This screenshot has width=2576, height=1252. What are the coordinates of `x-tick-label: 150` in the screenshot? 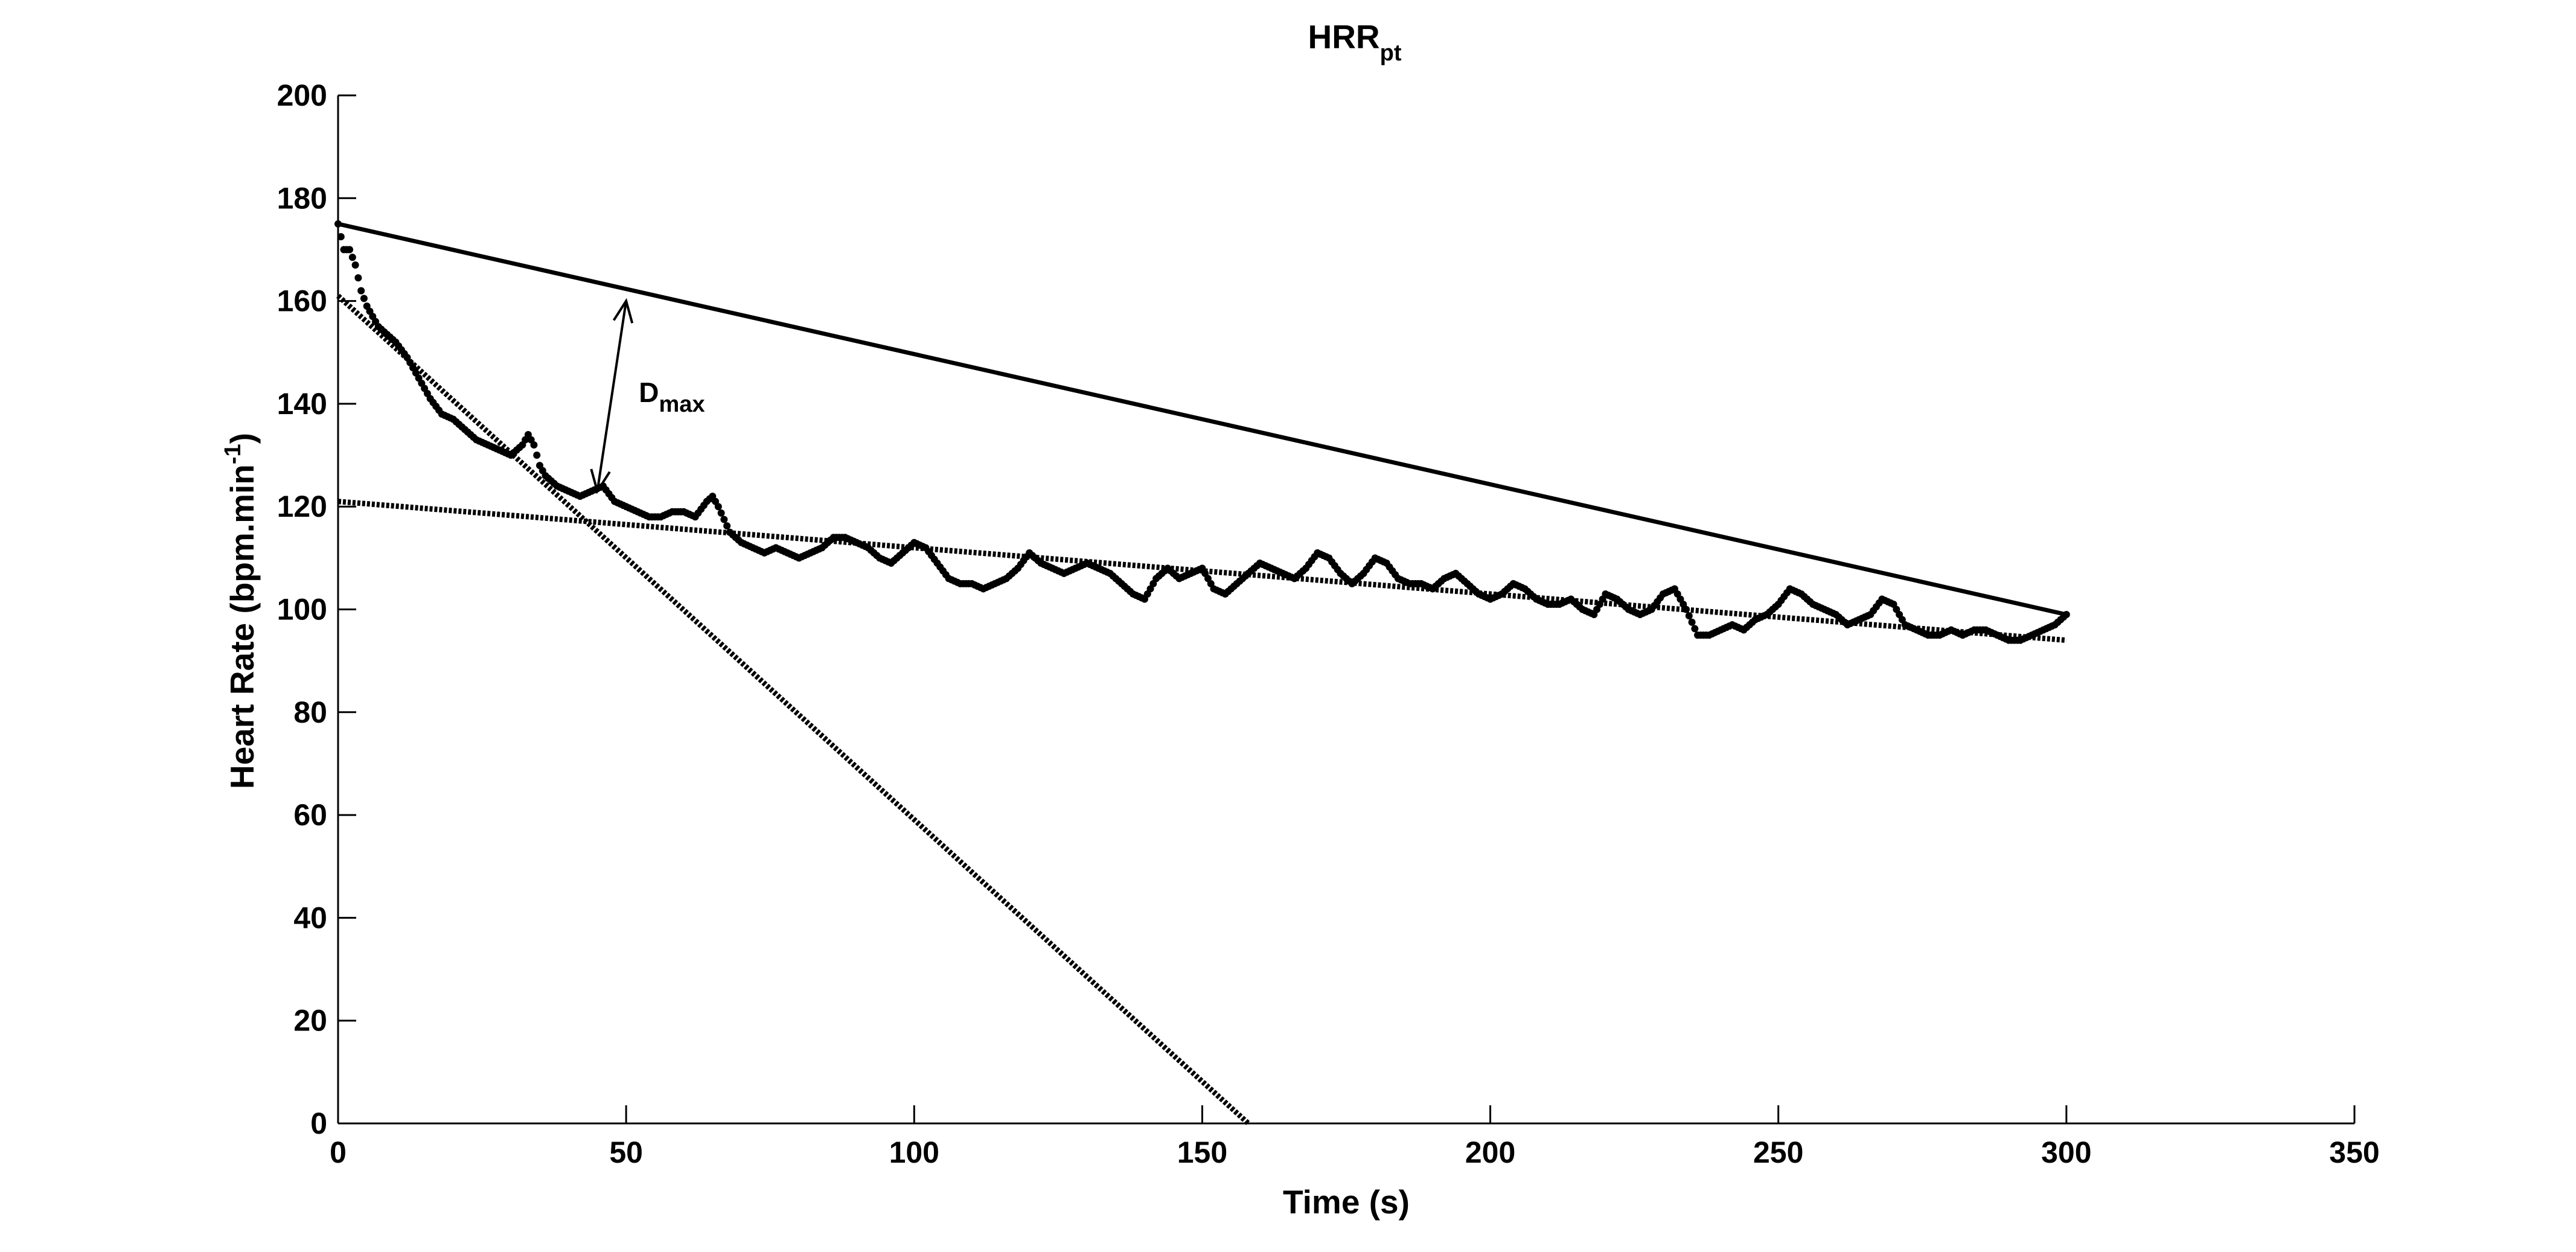 It's located at (1202, 1152).